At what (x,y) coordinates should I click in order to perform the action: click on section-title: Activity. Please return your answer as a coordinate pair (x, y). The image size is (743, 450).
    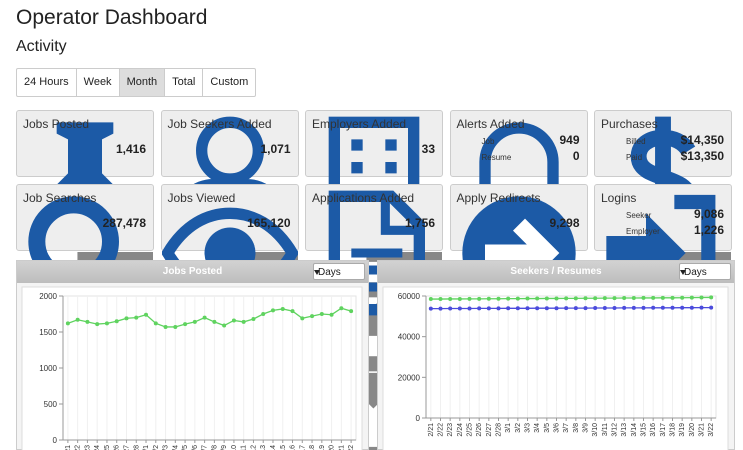
    Looking at the image, I should click on (41, 46).